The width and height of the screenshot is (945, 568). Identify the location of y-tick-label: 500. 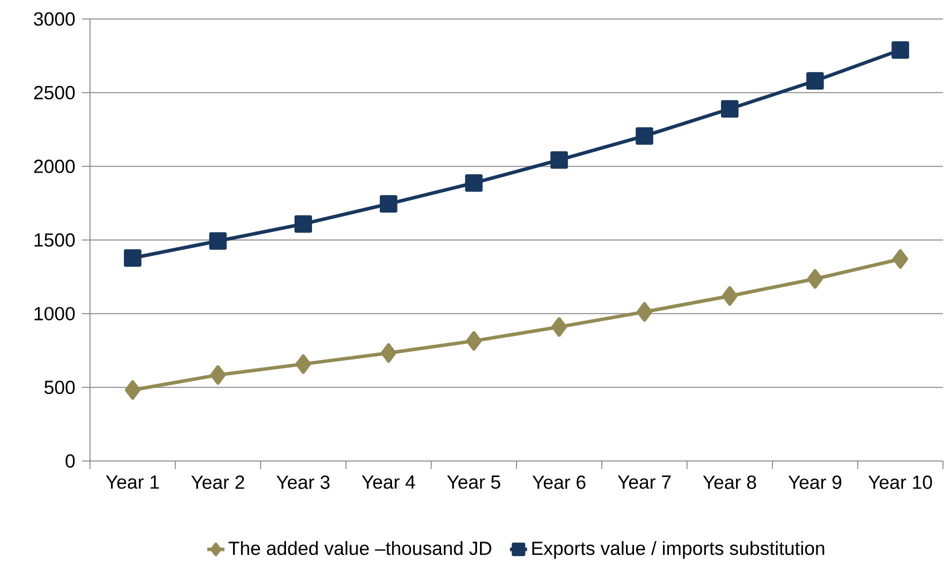
(59, 387).